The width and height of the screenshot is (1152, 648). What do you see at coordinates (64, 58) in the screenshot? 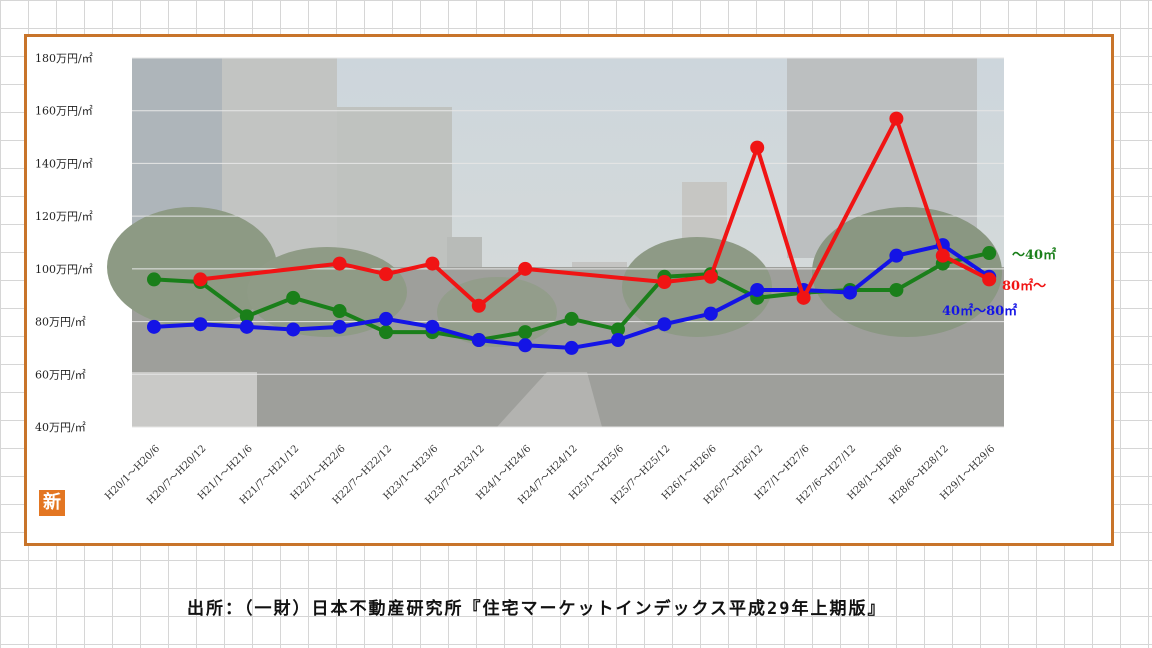
I see `y-tick-label: 180万円/㎡` at bounding box center [64, 58].